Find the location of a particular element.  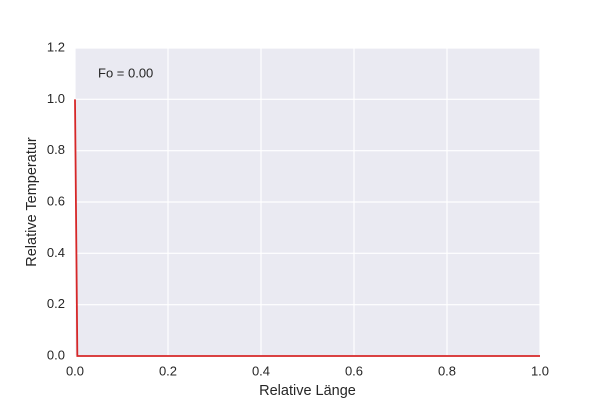

x-tick-label: 0.6 is located at coordinates (354, 370).